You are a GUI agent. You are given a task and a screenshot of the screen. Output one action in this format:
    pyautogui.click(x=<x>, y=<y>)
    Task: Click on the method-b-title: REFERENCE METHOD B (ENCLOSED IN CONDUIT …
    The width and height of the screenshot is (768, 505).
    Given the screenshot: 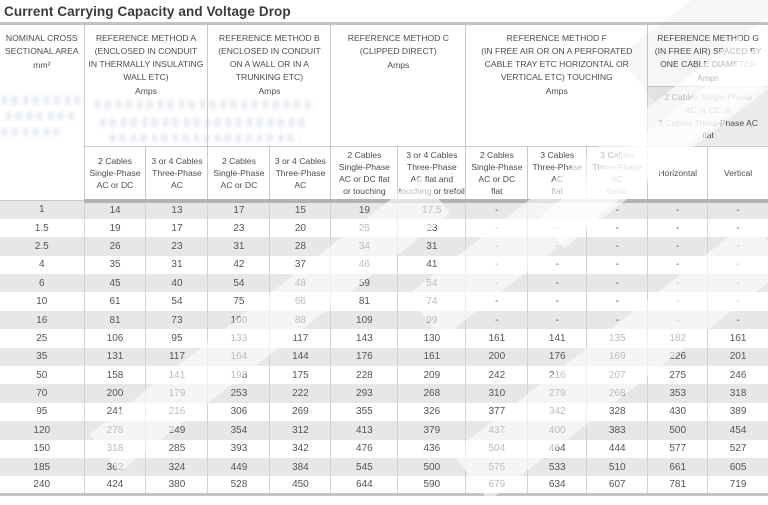 What is the action you would take?
    pyautogui.click(x=269, y=57)
    